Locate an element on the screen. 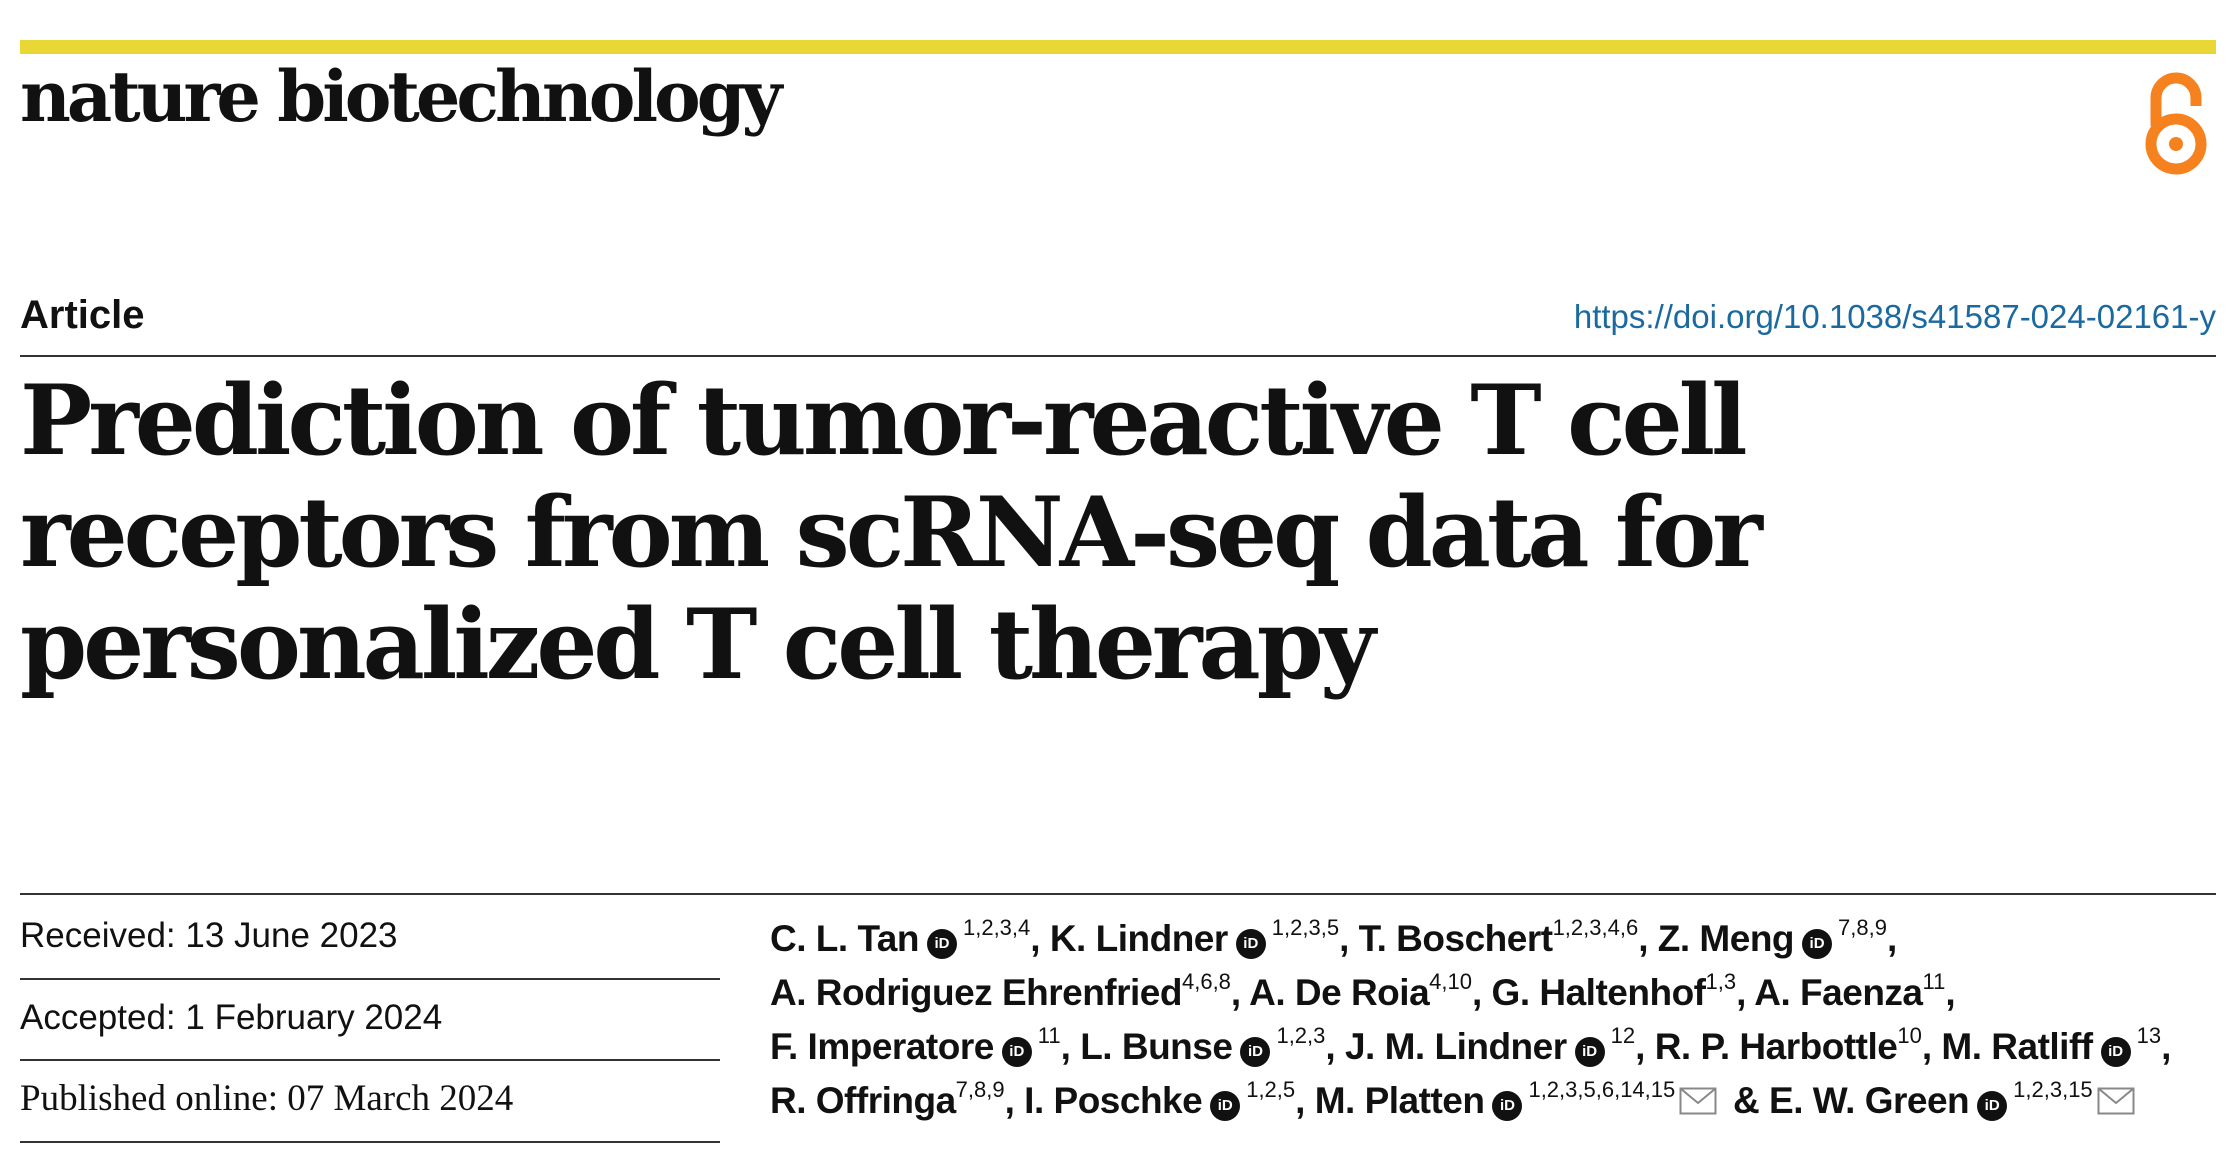 The height and width of the screenshot is (1162, 2236). author: F. Imperatore iD11 is located at coordinates (915, 1045).